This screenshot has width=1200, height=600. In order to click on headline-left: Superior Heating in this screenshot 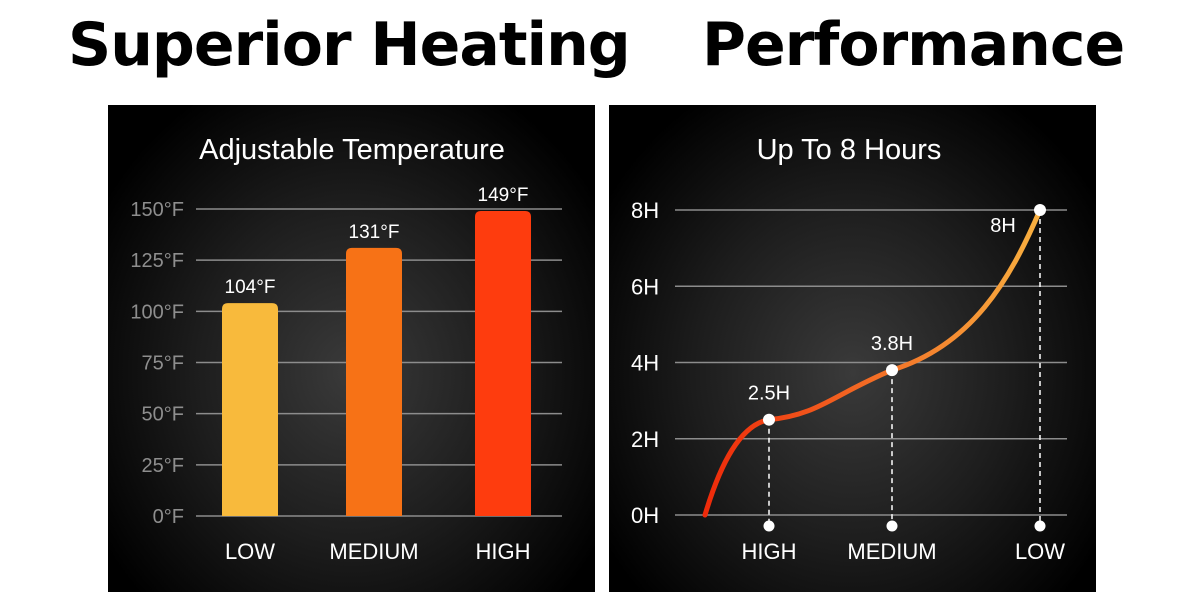, I will do `click(349, 45)`.